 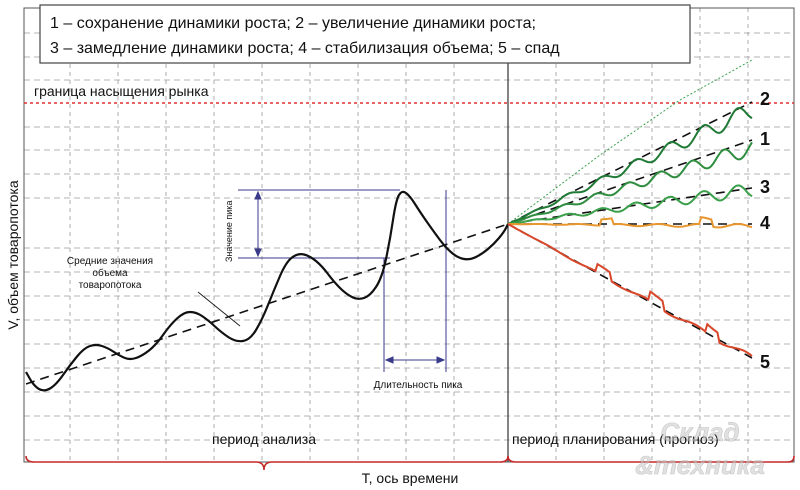 What do you see at coordinates (13, 254) in the screenshot?
I see `y-axis-label: V, объем товаропотока` at bounding box center [13, 254].